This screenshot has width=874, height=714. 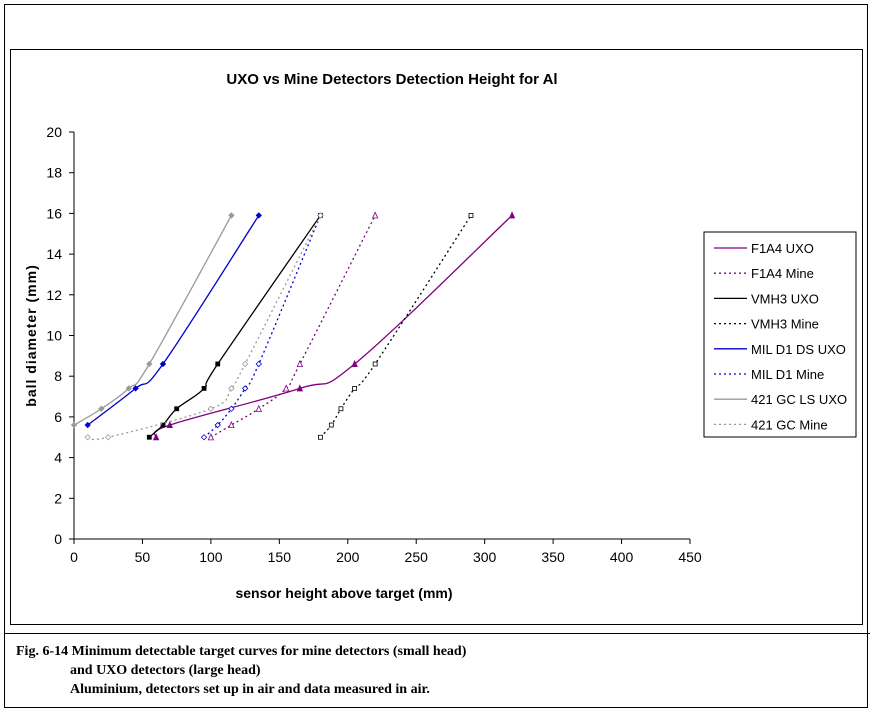 What do you see at coordinates (54, 132) in the screenshot?
I see `y-tick-label: 20` at bounding box center [54, 132].